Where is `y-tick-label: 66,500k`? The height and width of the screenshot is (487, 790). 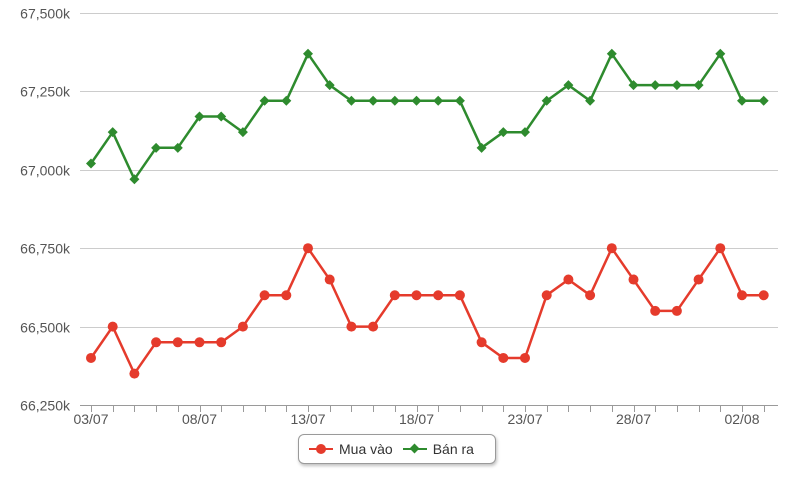
y-tick-label: 66,500k is located at coordinates (45, 328).